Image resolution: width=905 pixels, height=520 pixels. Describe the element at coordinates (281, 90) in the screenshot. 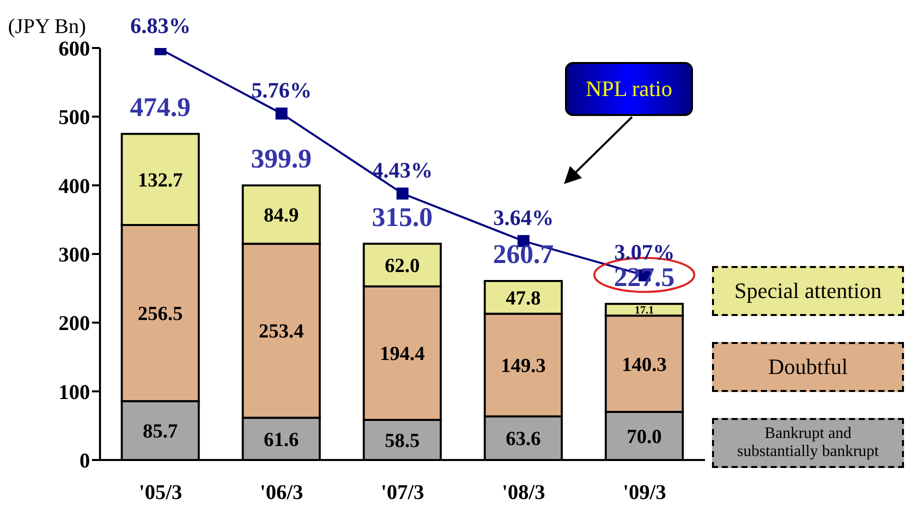

I see `data-label: 5.76%` at that location.